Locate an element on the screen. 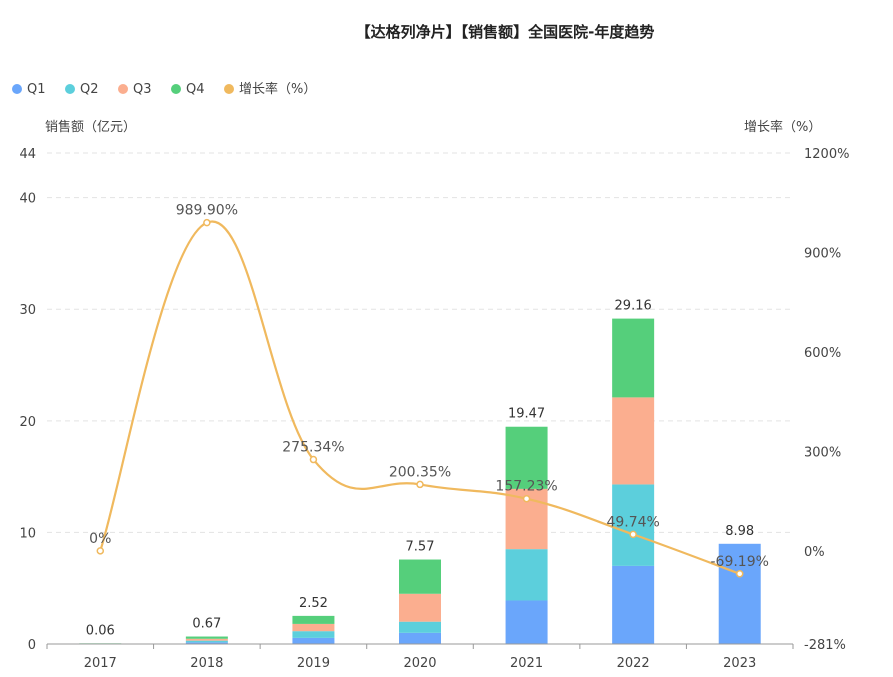 The width and height of the screenshot is (893, 677). legend-marker-q4 is located at coordinates (176, 89).